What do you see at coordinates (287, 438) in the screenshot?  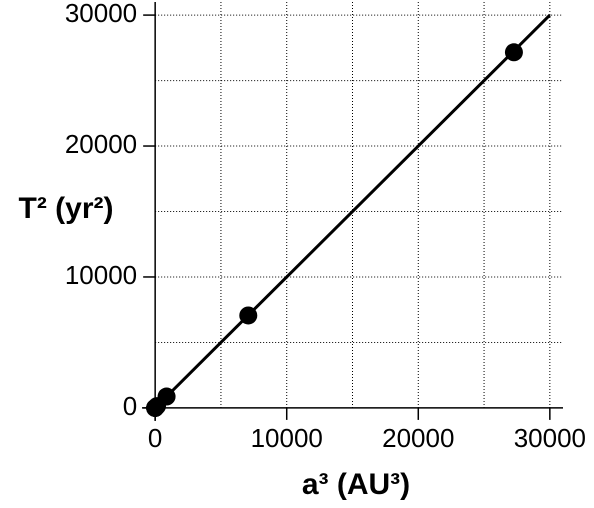 I see `x-tick-label: 10000` at bounding box center [287, 438].